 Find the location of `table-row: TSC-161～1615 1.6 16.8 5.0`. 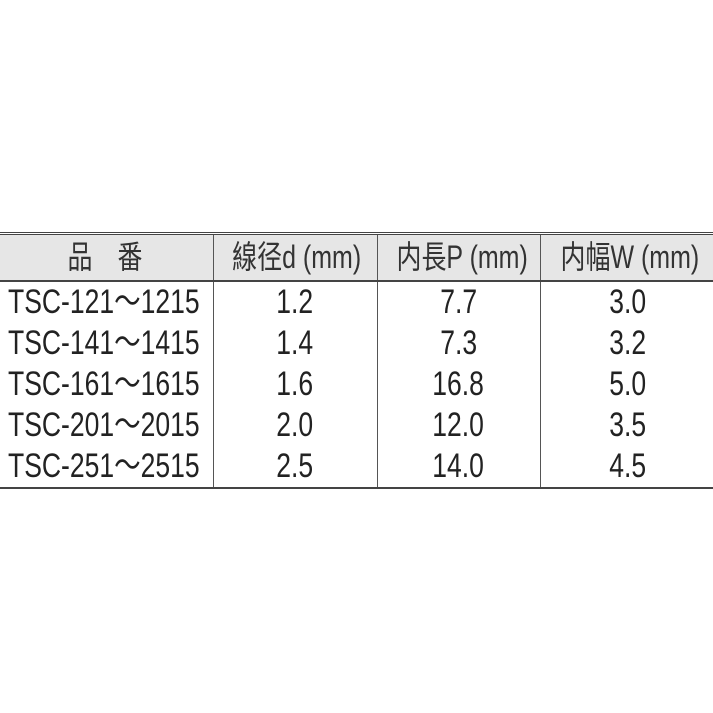

table-row: TSC-161～1615 1.6 16.8 5.0 is located at coordinates (356, 384).